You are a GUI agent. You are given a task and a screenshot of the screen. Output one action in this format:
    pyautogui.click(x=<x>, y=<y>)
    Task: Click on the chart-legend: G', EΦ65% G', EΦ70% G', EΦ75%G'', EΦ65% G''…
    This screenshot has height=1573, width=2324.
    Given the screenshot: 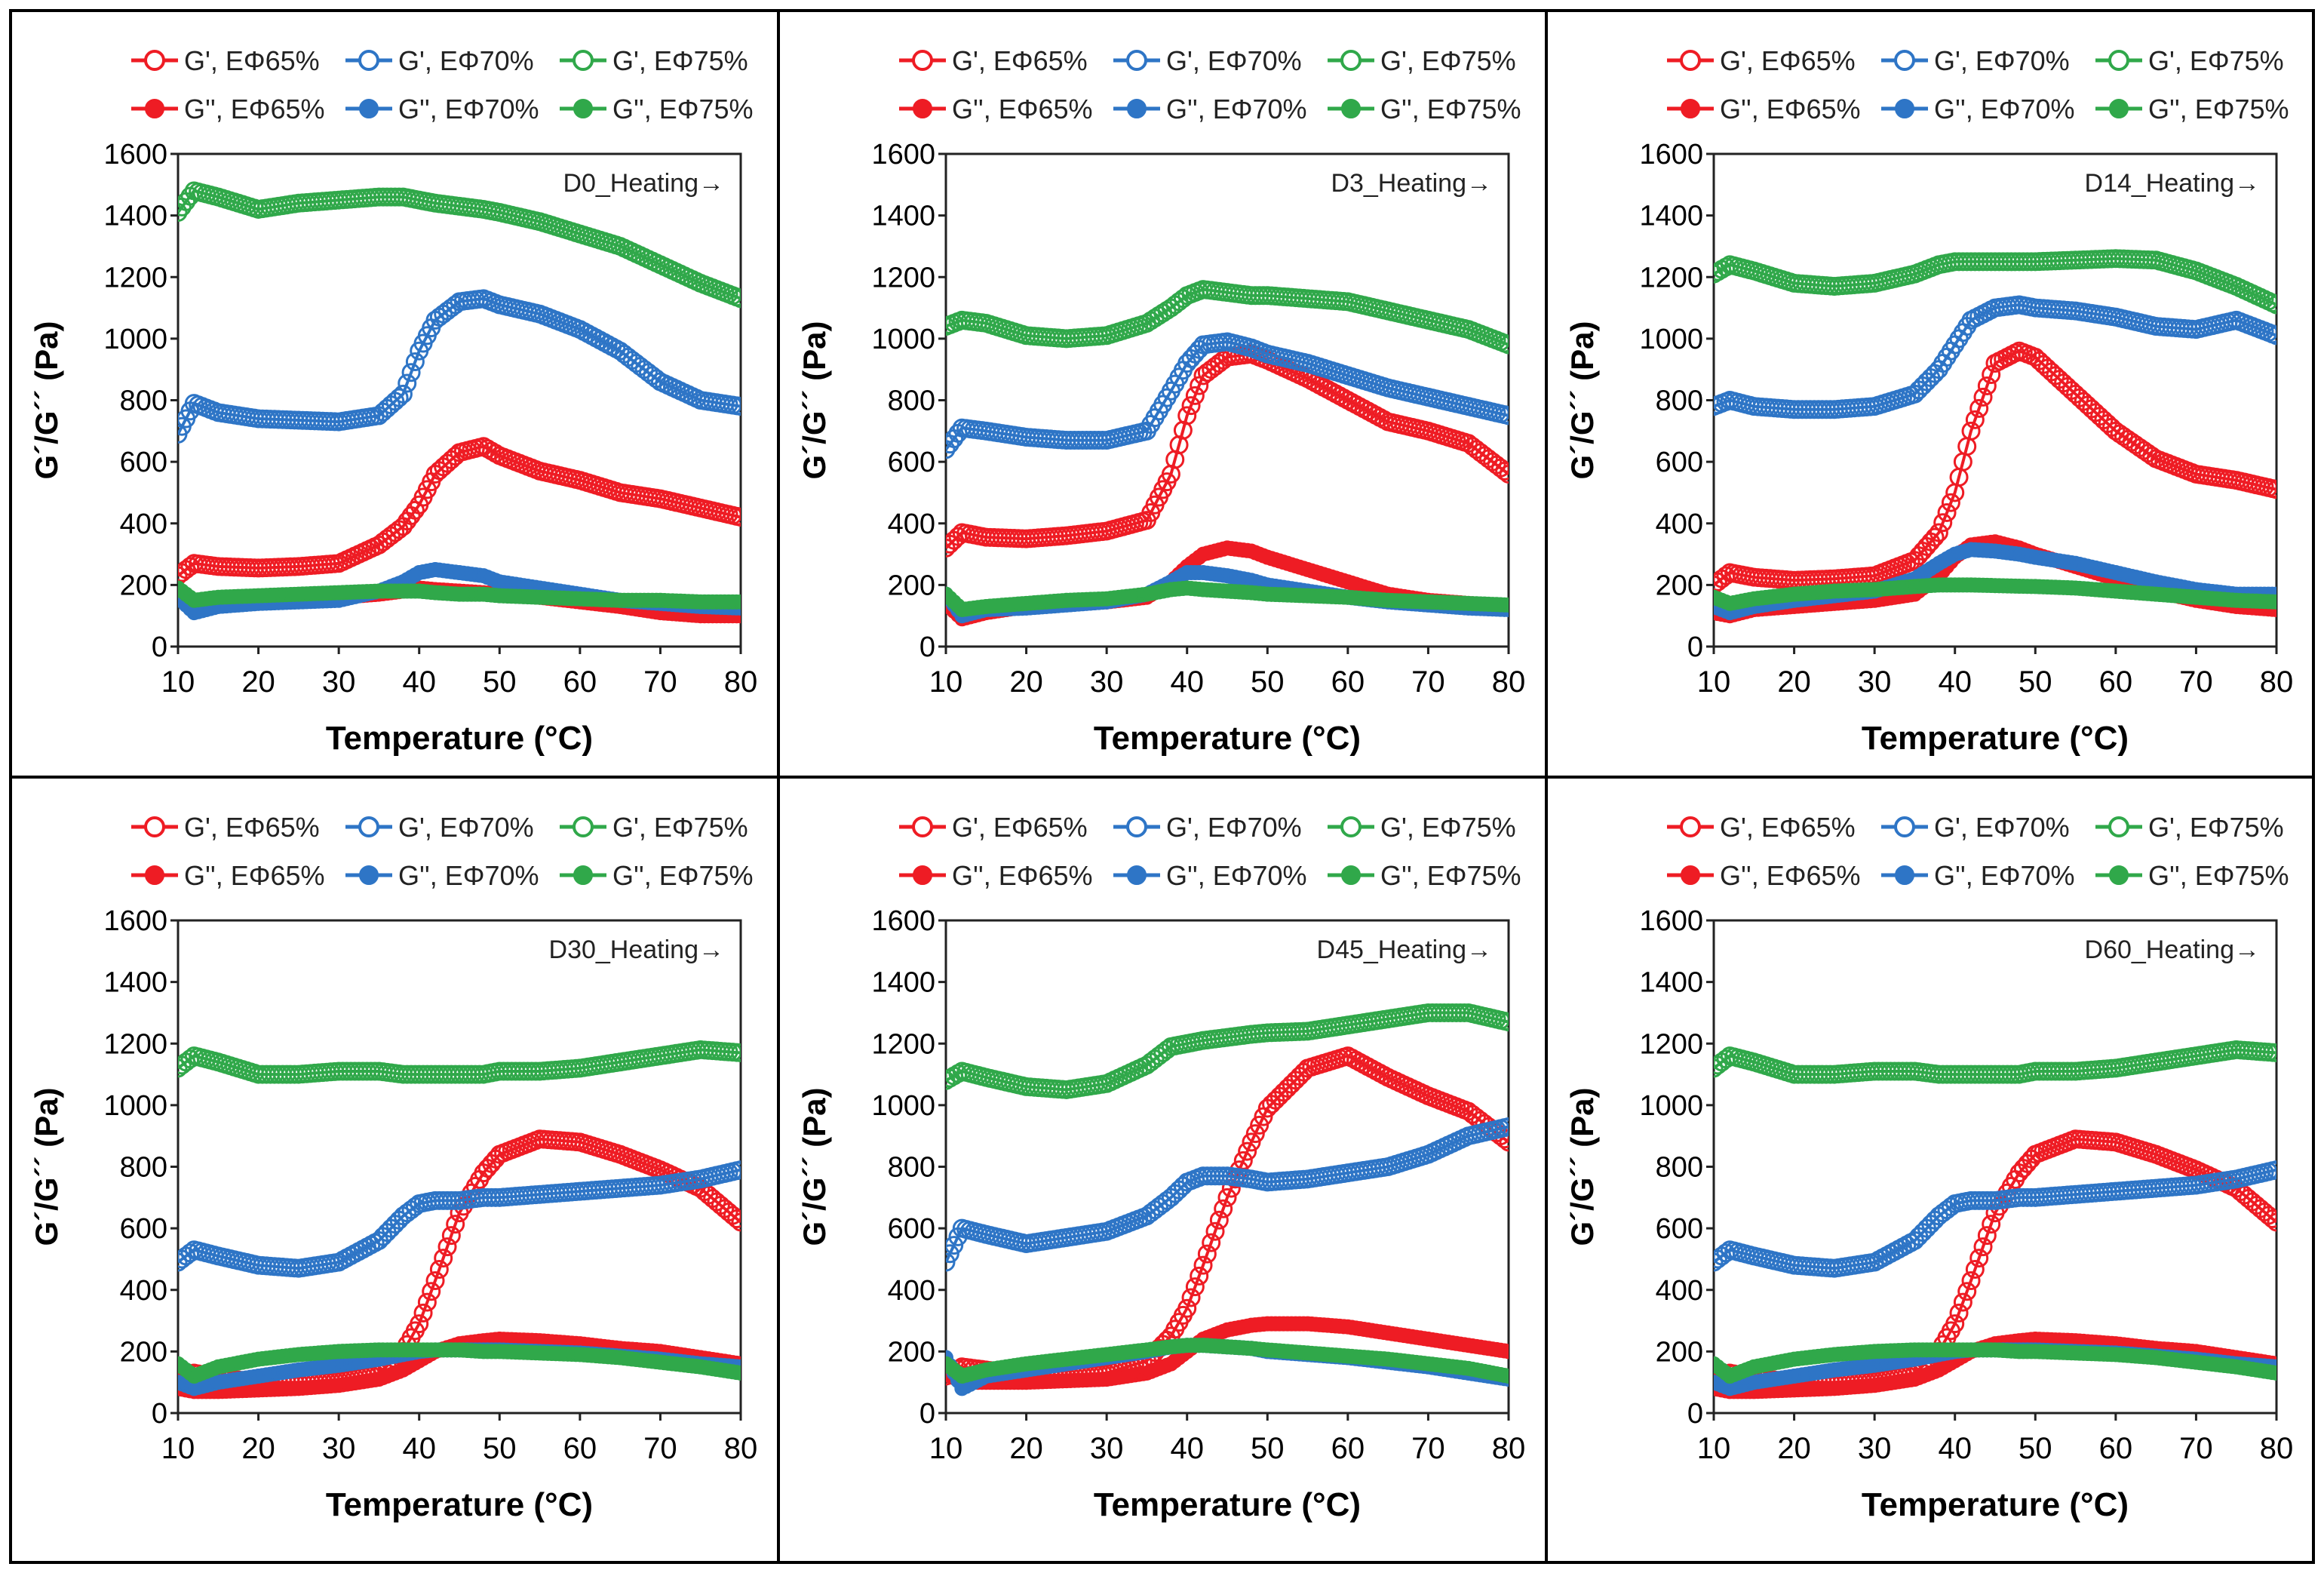 What is the action you would take?
    pyautogui.click(x=1210, y=851)
    